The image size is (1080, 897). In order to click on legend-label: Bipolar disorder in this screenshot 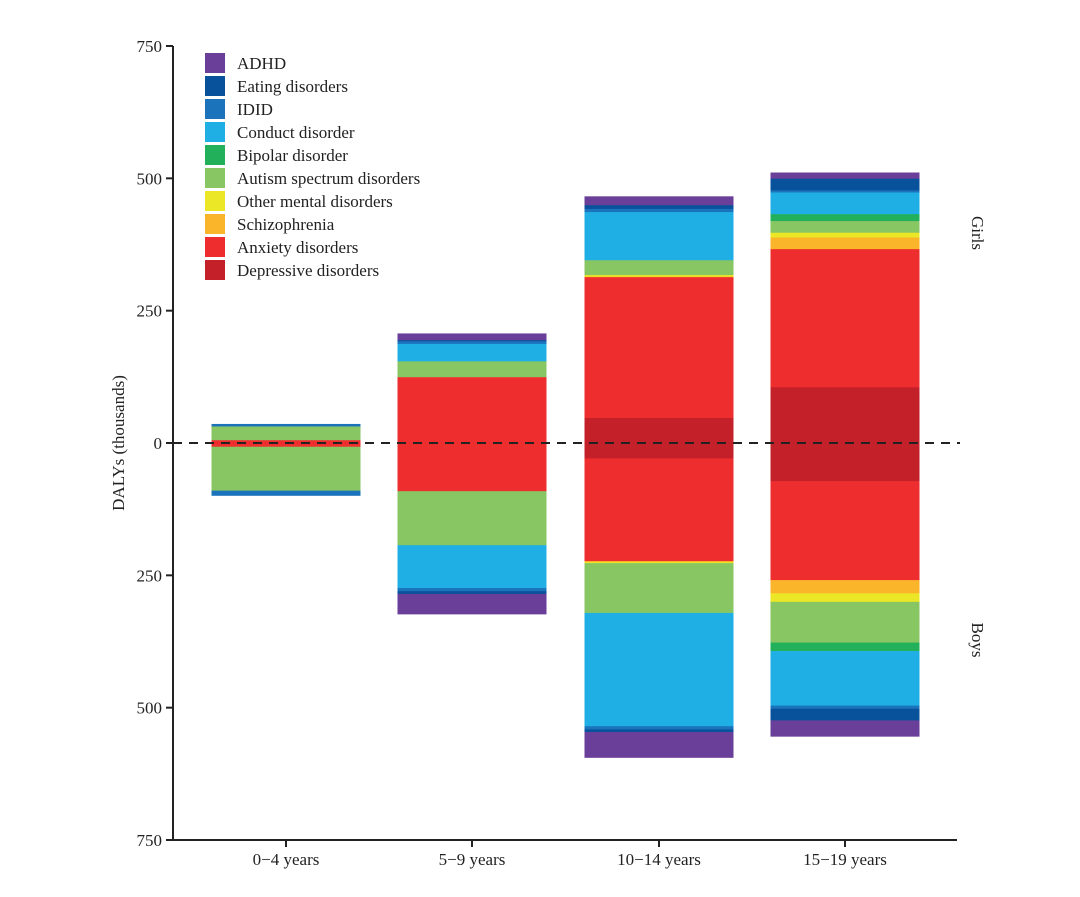, I will do `click(292, 155)`.